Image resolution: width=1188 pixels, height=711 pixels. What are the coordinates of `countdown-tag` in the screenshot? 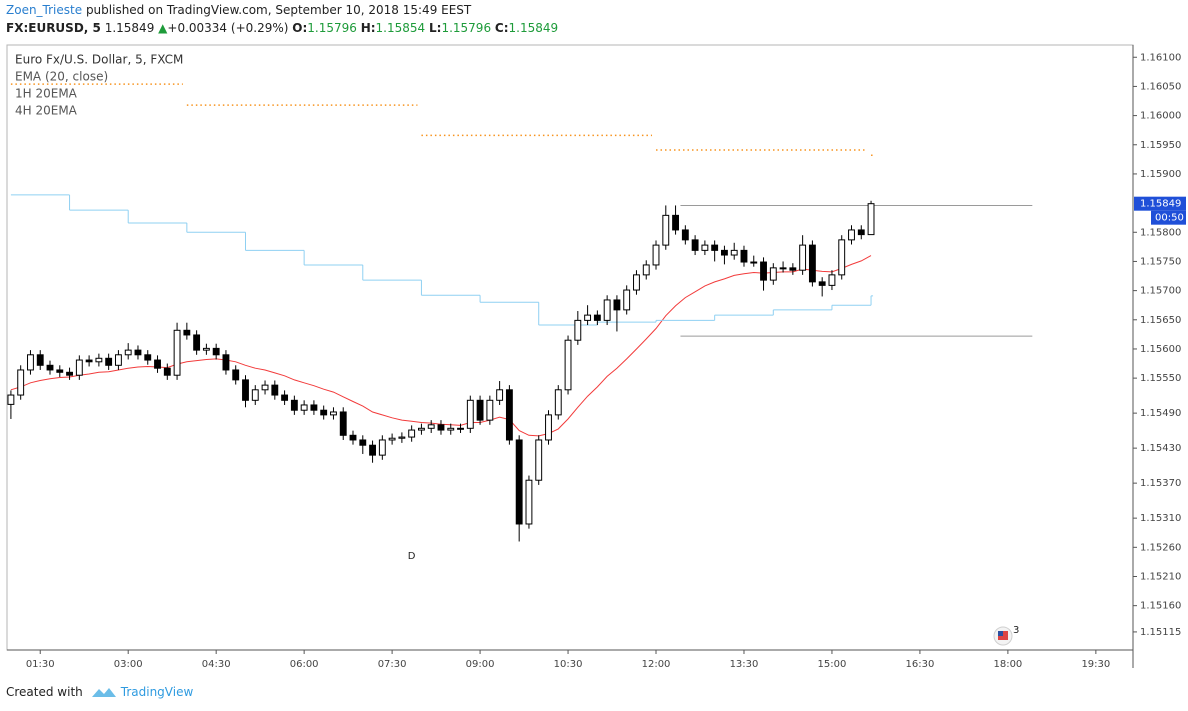 It's located at (1168, 217).